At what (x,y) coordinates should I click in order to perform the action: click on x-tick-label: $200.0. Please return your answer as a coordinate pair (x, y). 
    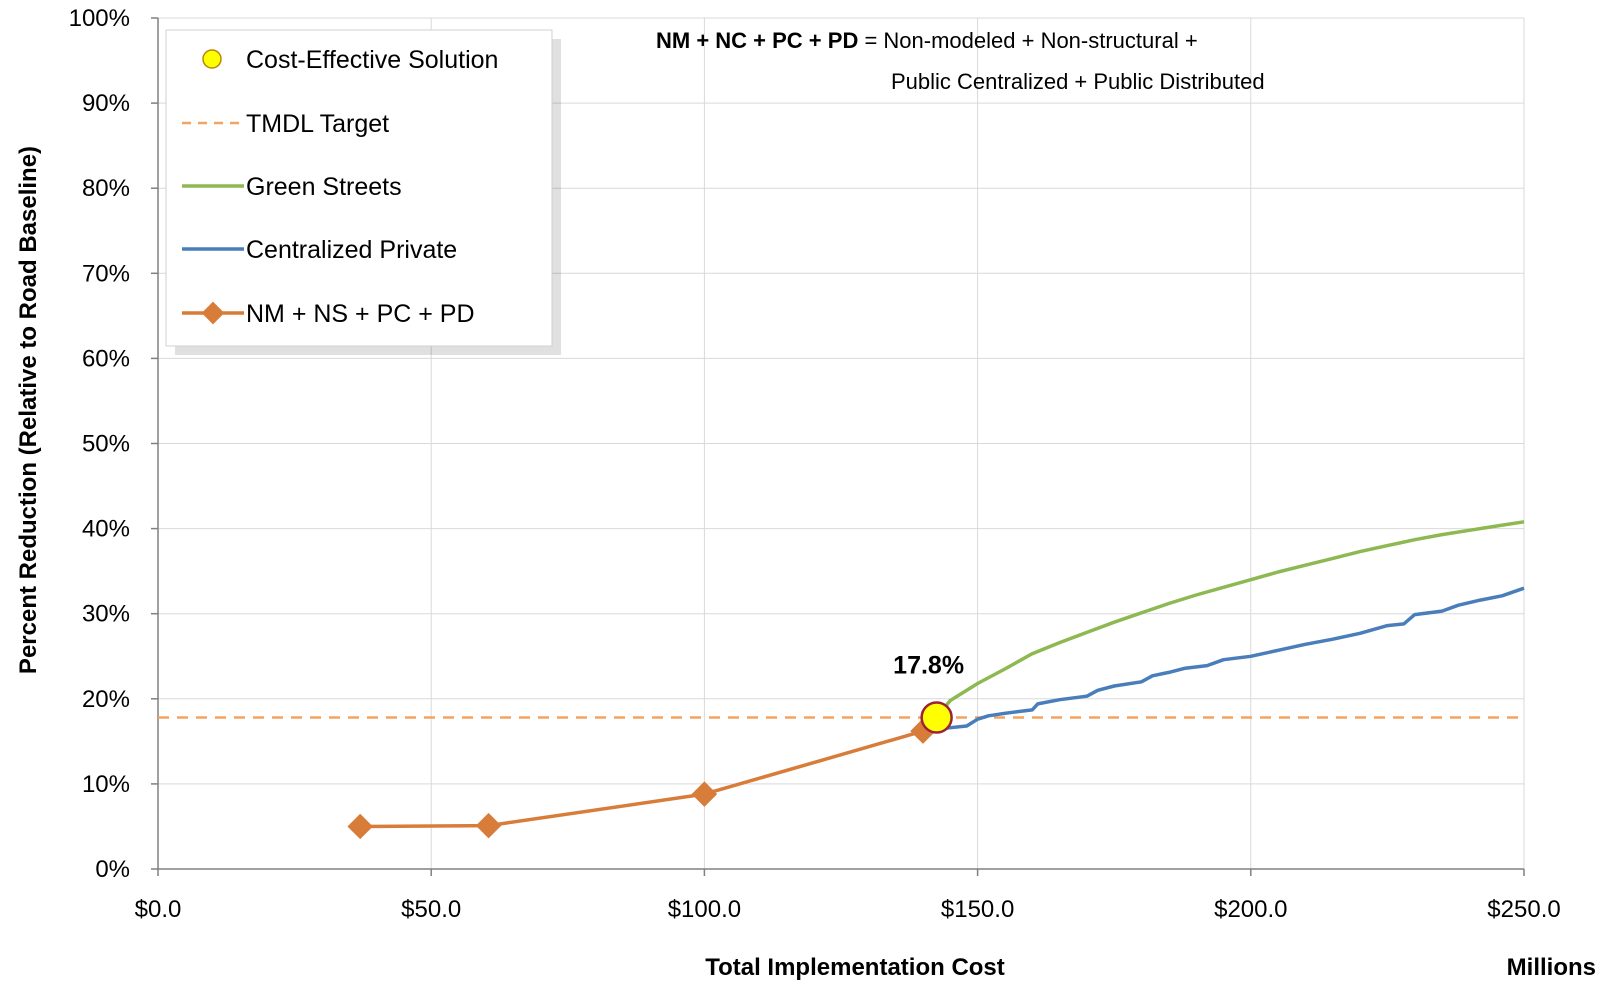
    Looking at the image, I should click on (1250, 909).